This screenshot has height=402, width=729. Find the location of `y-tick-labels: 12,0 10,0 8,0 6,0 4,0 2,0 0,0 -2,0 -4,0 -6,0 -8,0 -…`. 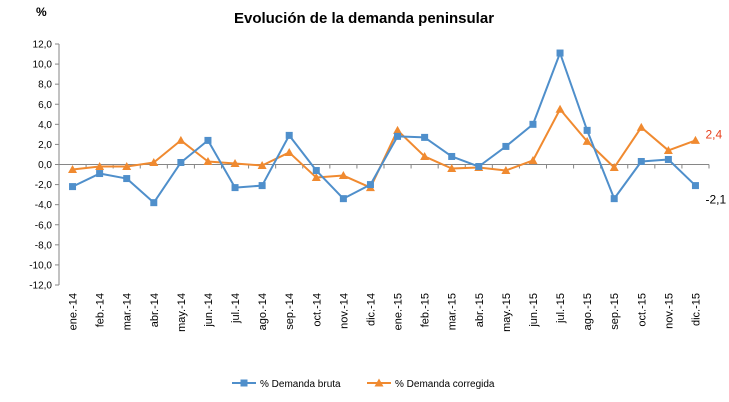

y-tick-labels: 12,0 10,0 8,0 6,0 4,0 2,0 0,0 -2,0 -4,0 -6,0 -8,0 -… is located at coordinates (40, 166).